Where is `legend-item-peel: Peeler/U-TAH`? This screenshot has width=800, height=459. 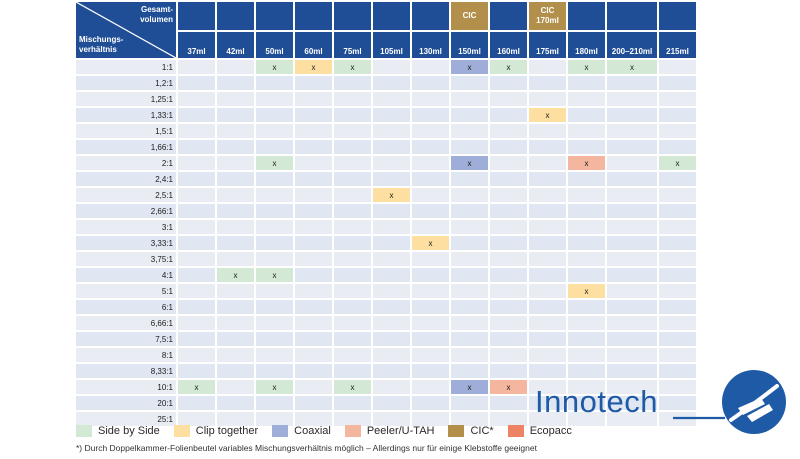
legend-item-peel: Peeler/U-TAH is located at coordinates (389, 431).